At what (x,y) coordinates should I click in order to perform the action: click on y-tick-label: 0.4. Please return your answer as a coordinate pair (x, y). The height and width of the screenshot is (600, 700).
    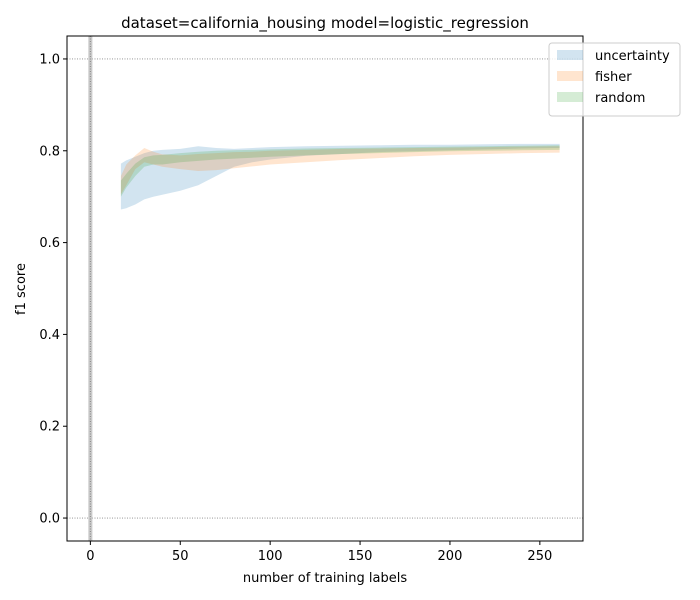
    Looking at the image, I should click on (49, 335).